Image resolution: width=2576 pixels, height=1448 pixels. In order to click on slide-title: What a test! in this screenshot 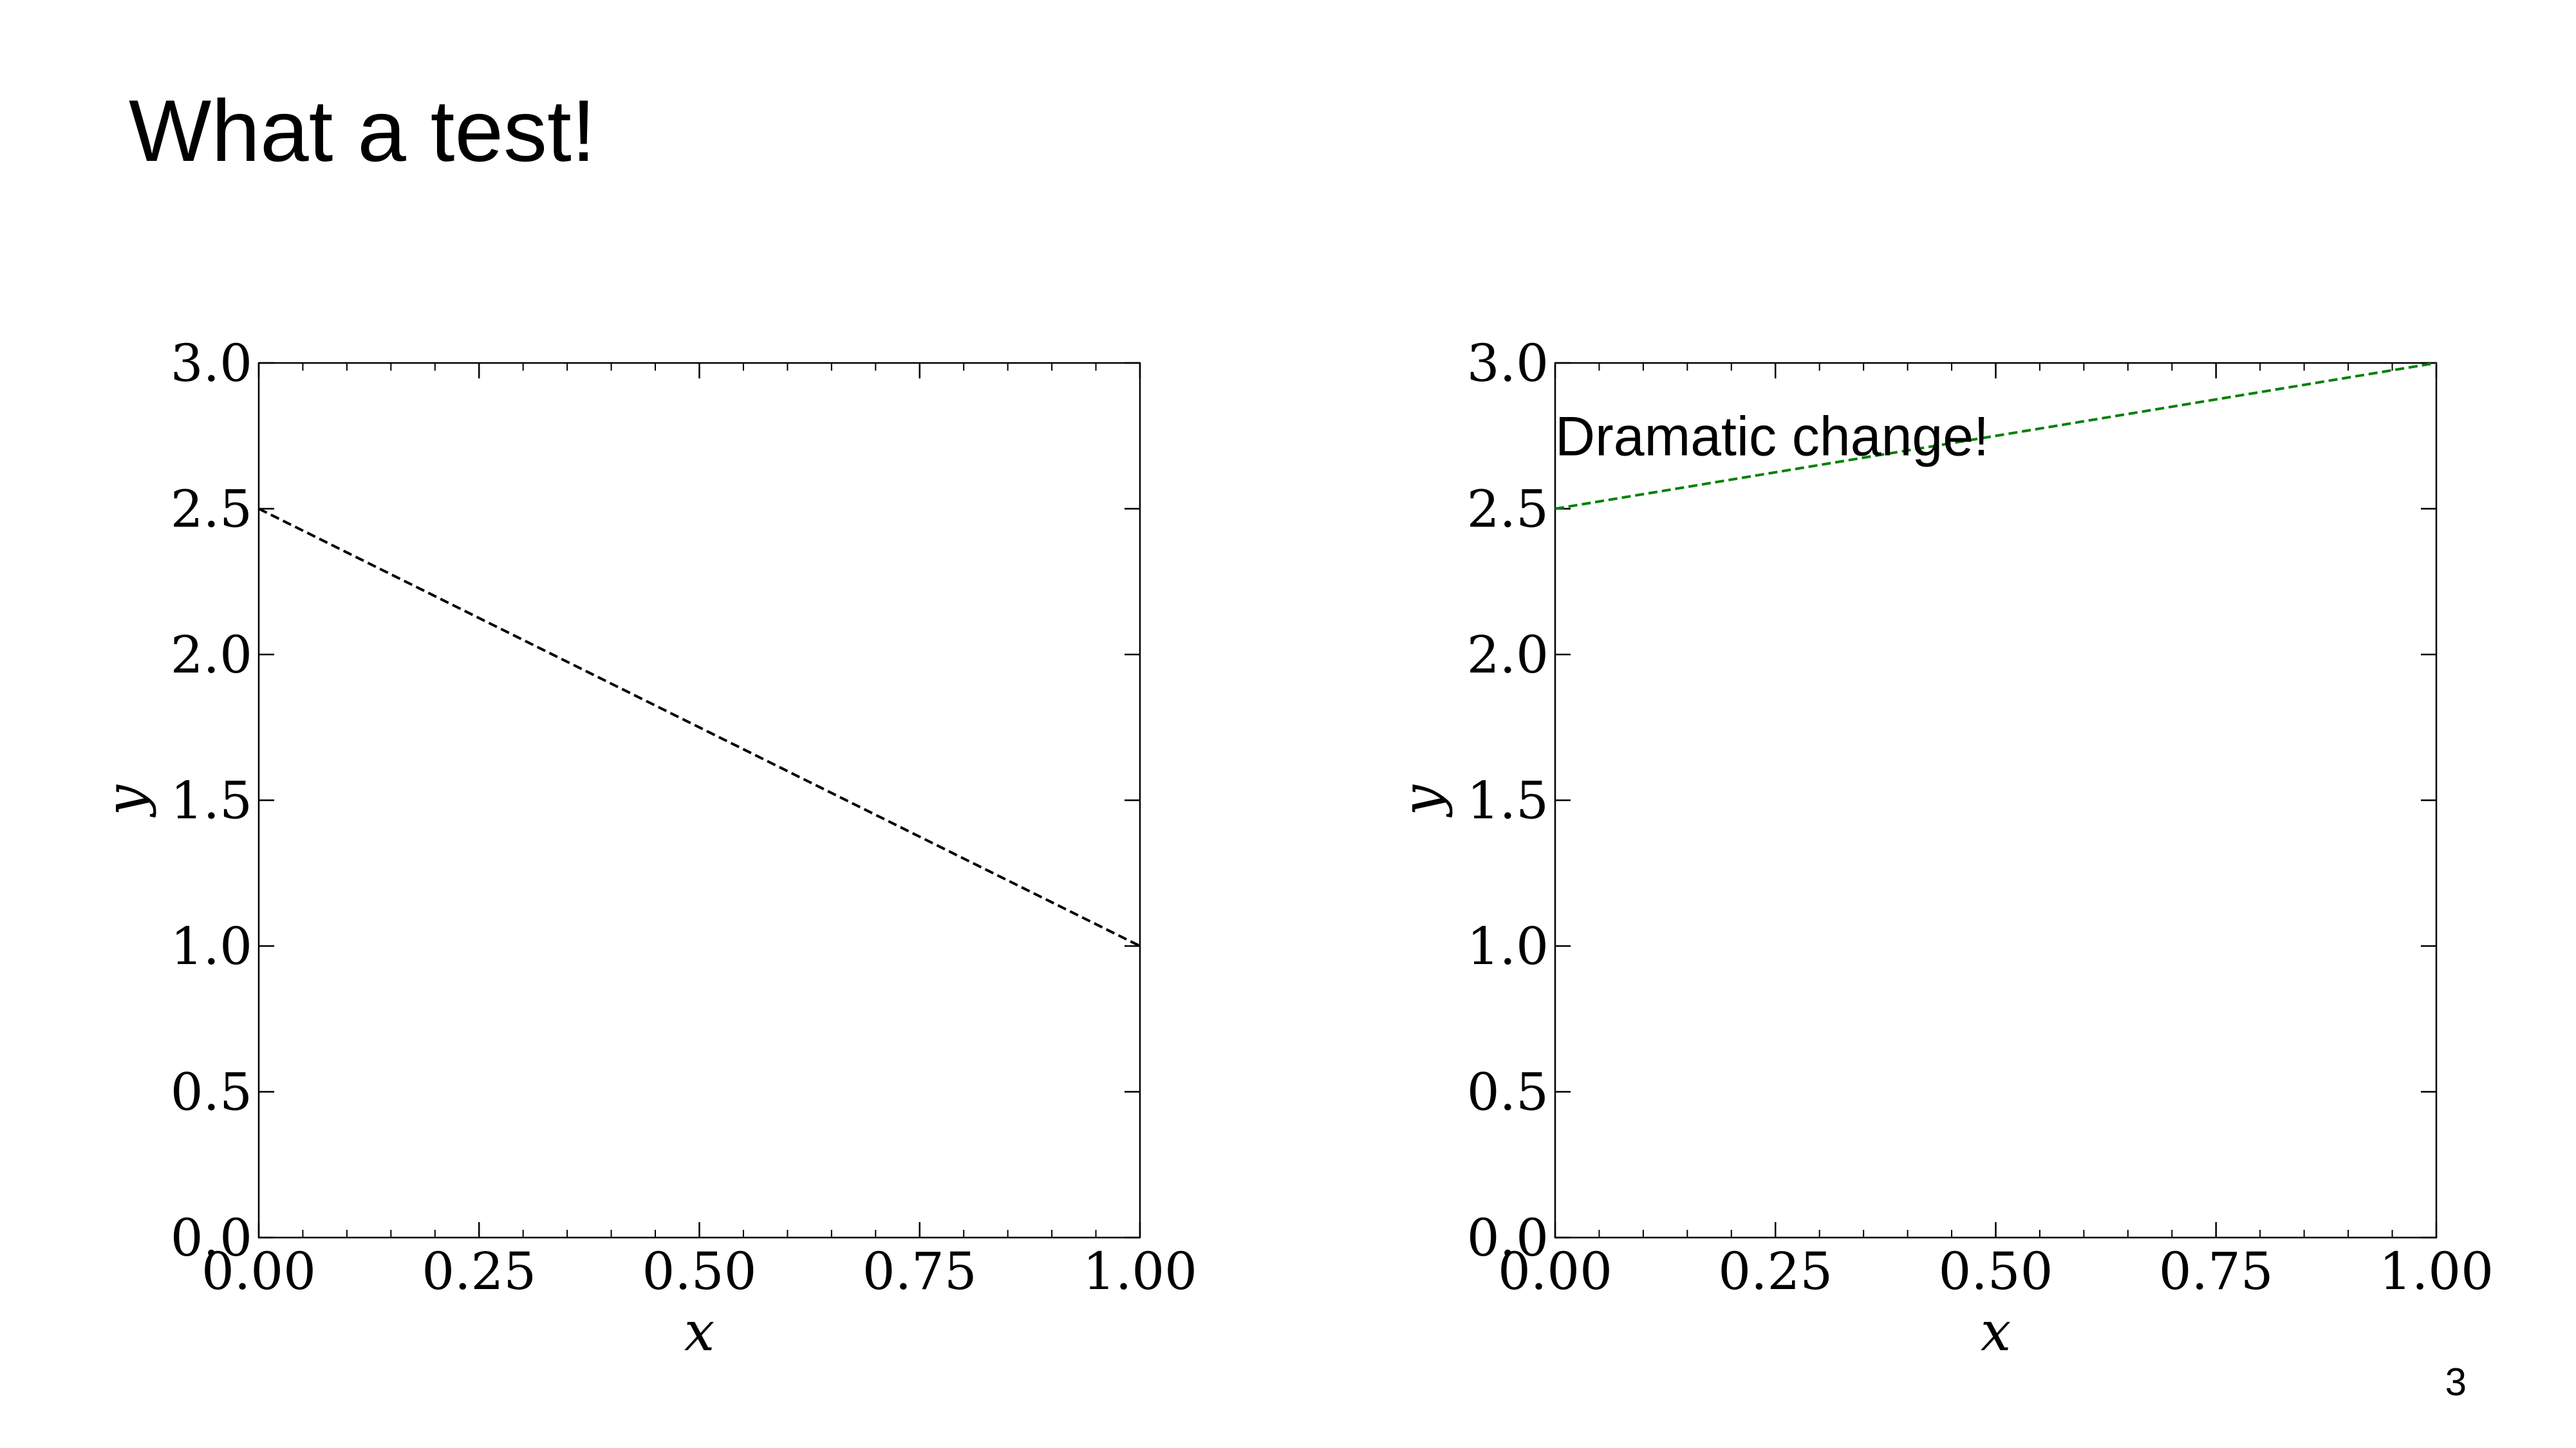, I will do `click(362, 131)`.